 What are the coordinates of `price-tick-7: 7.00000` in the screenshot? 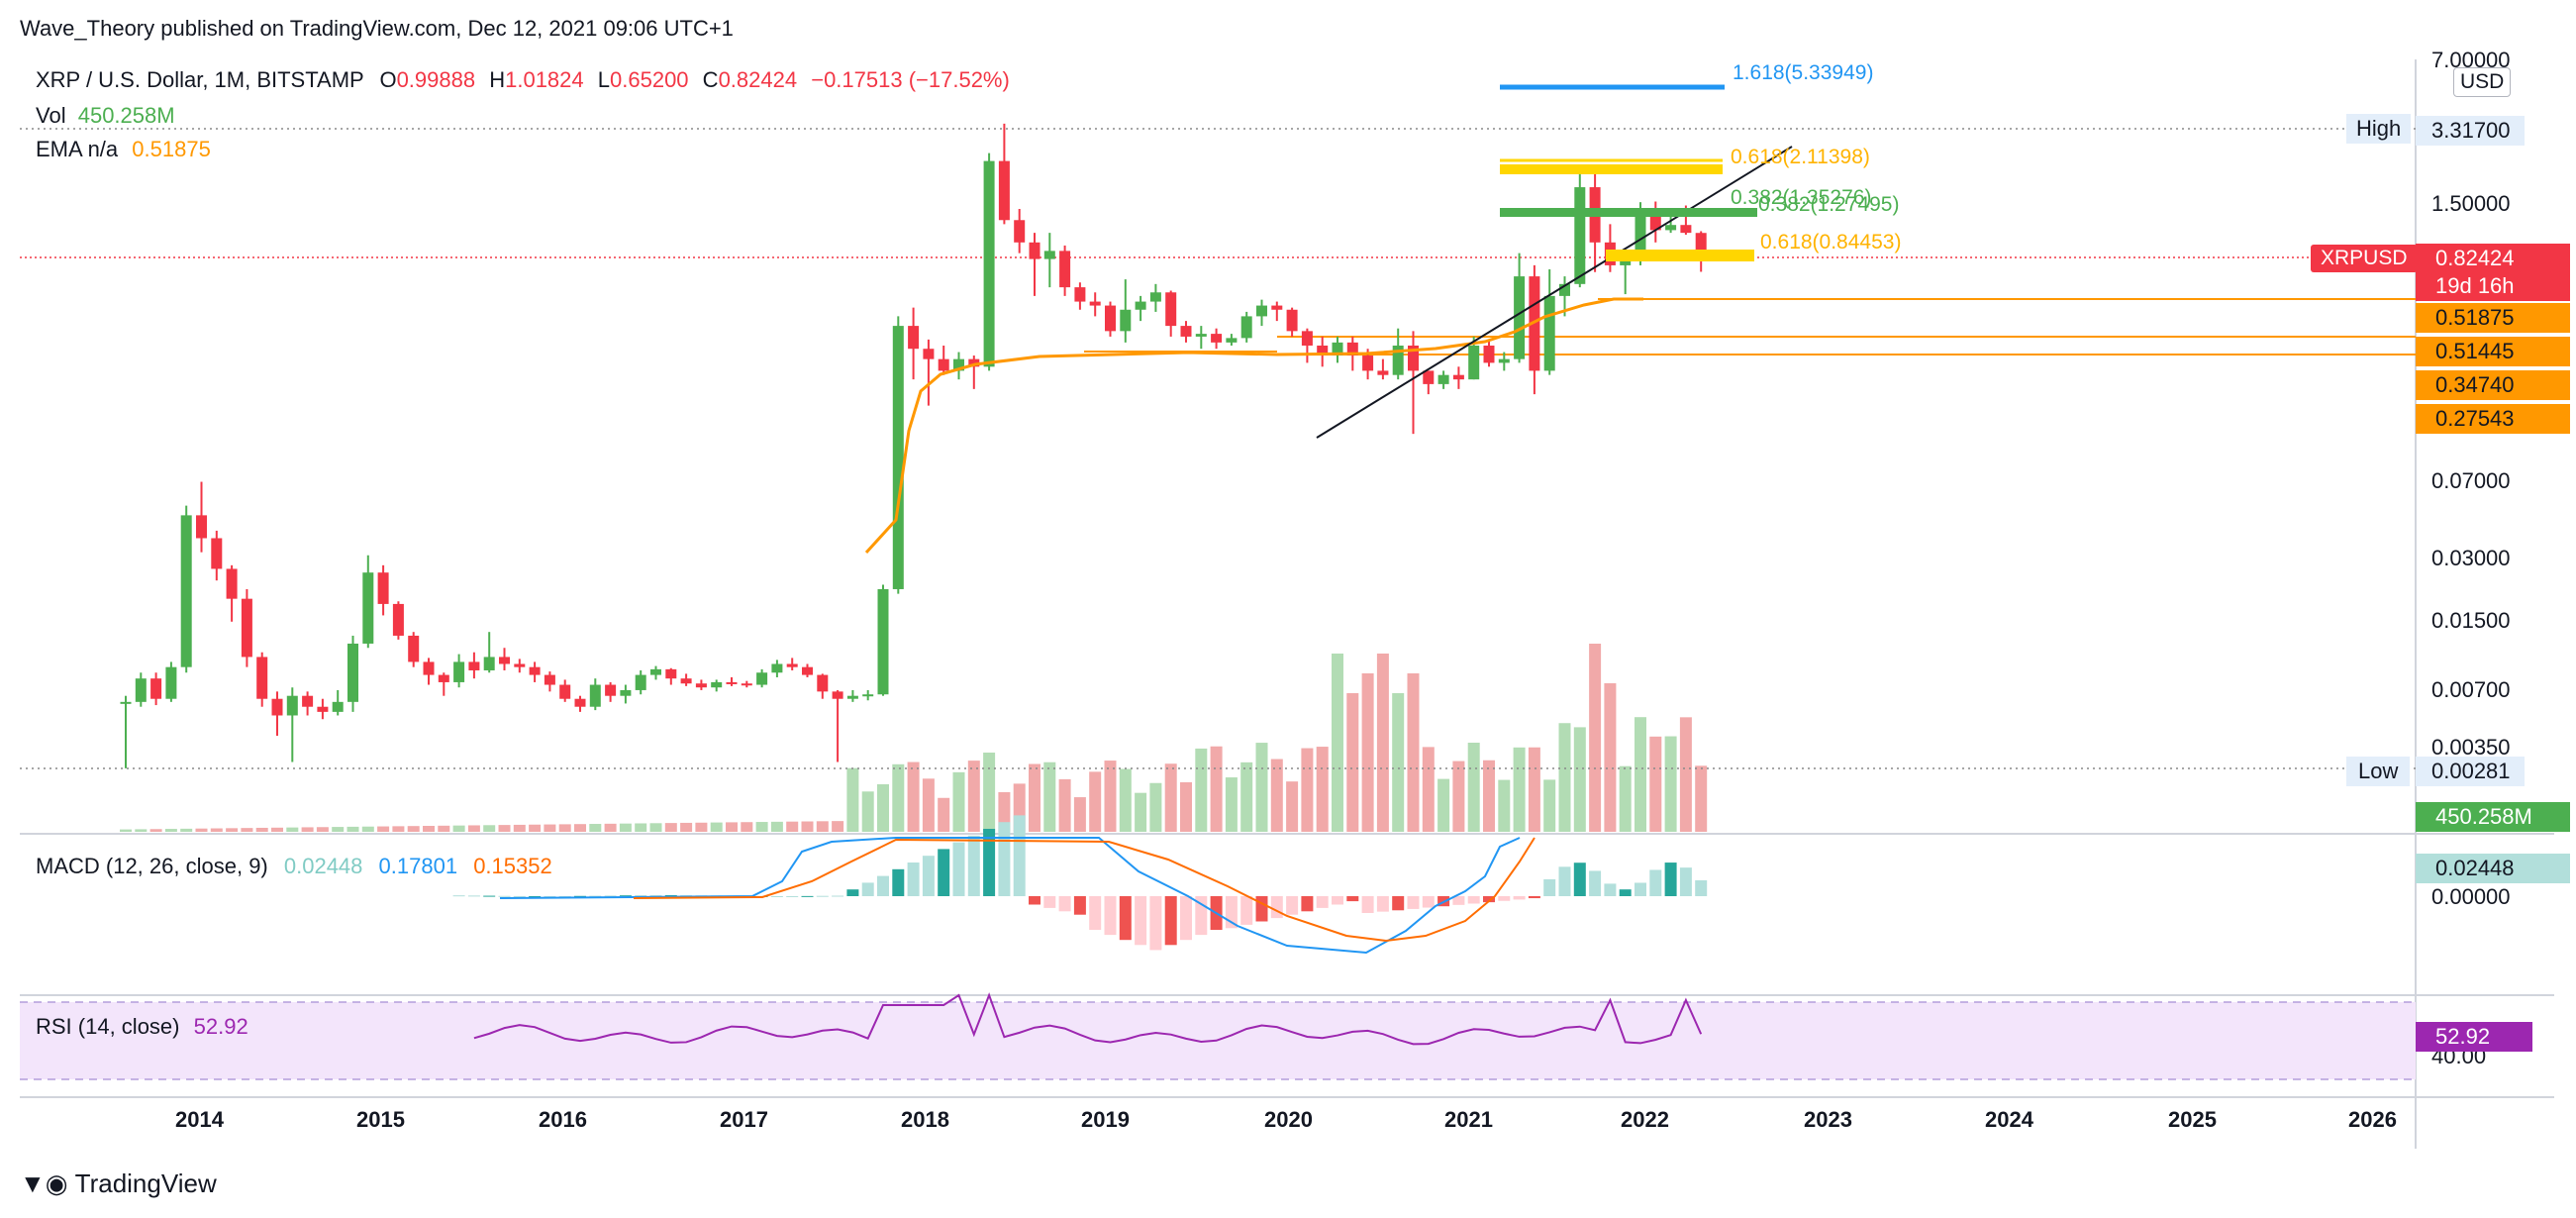 It's located at (2471, 60).